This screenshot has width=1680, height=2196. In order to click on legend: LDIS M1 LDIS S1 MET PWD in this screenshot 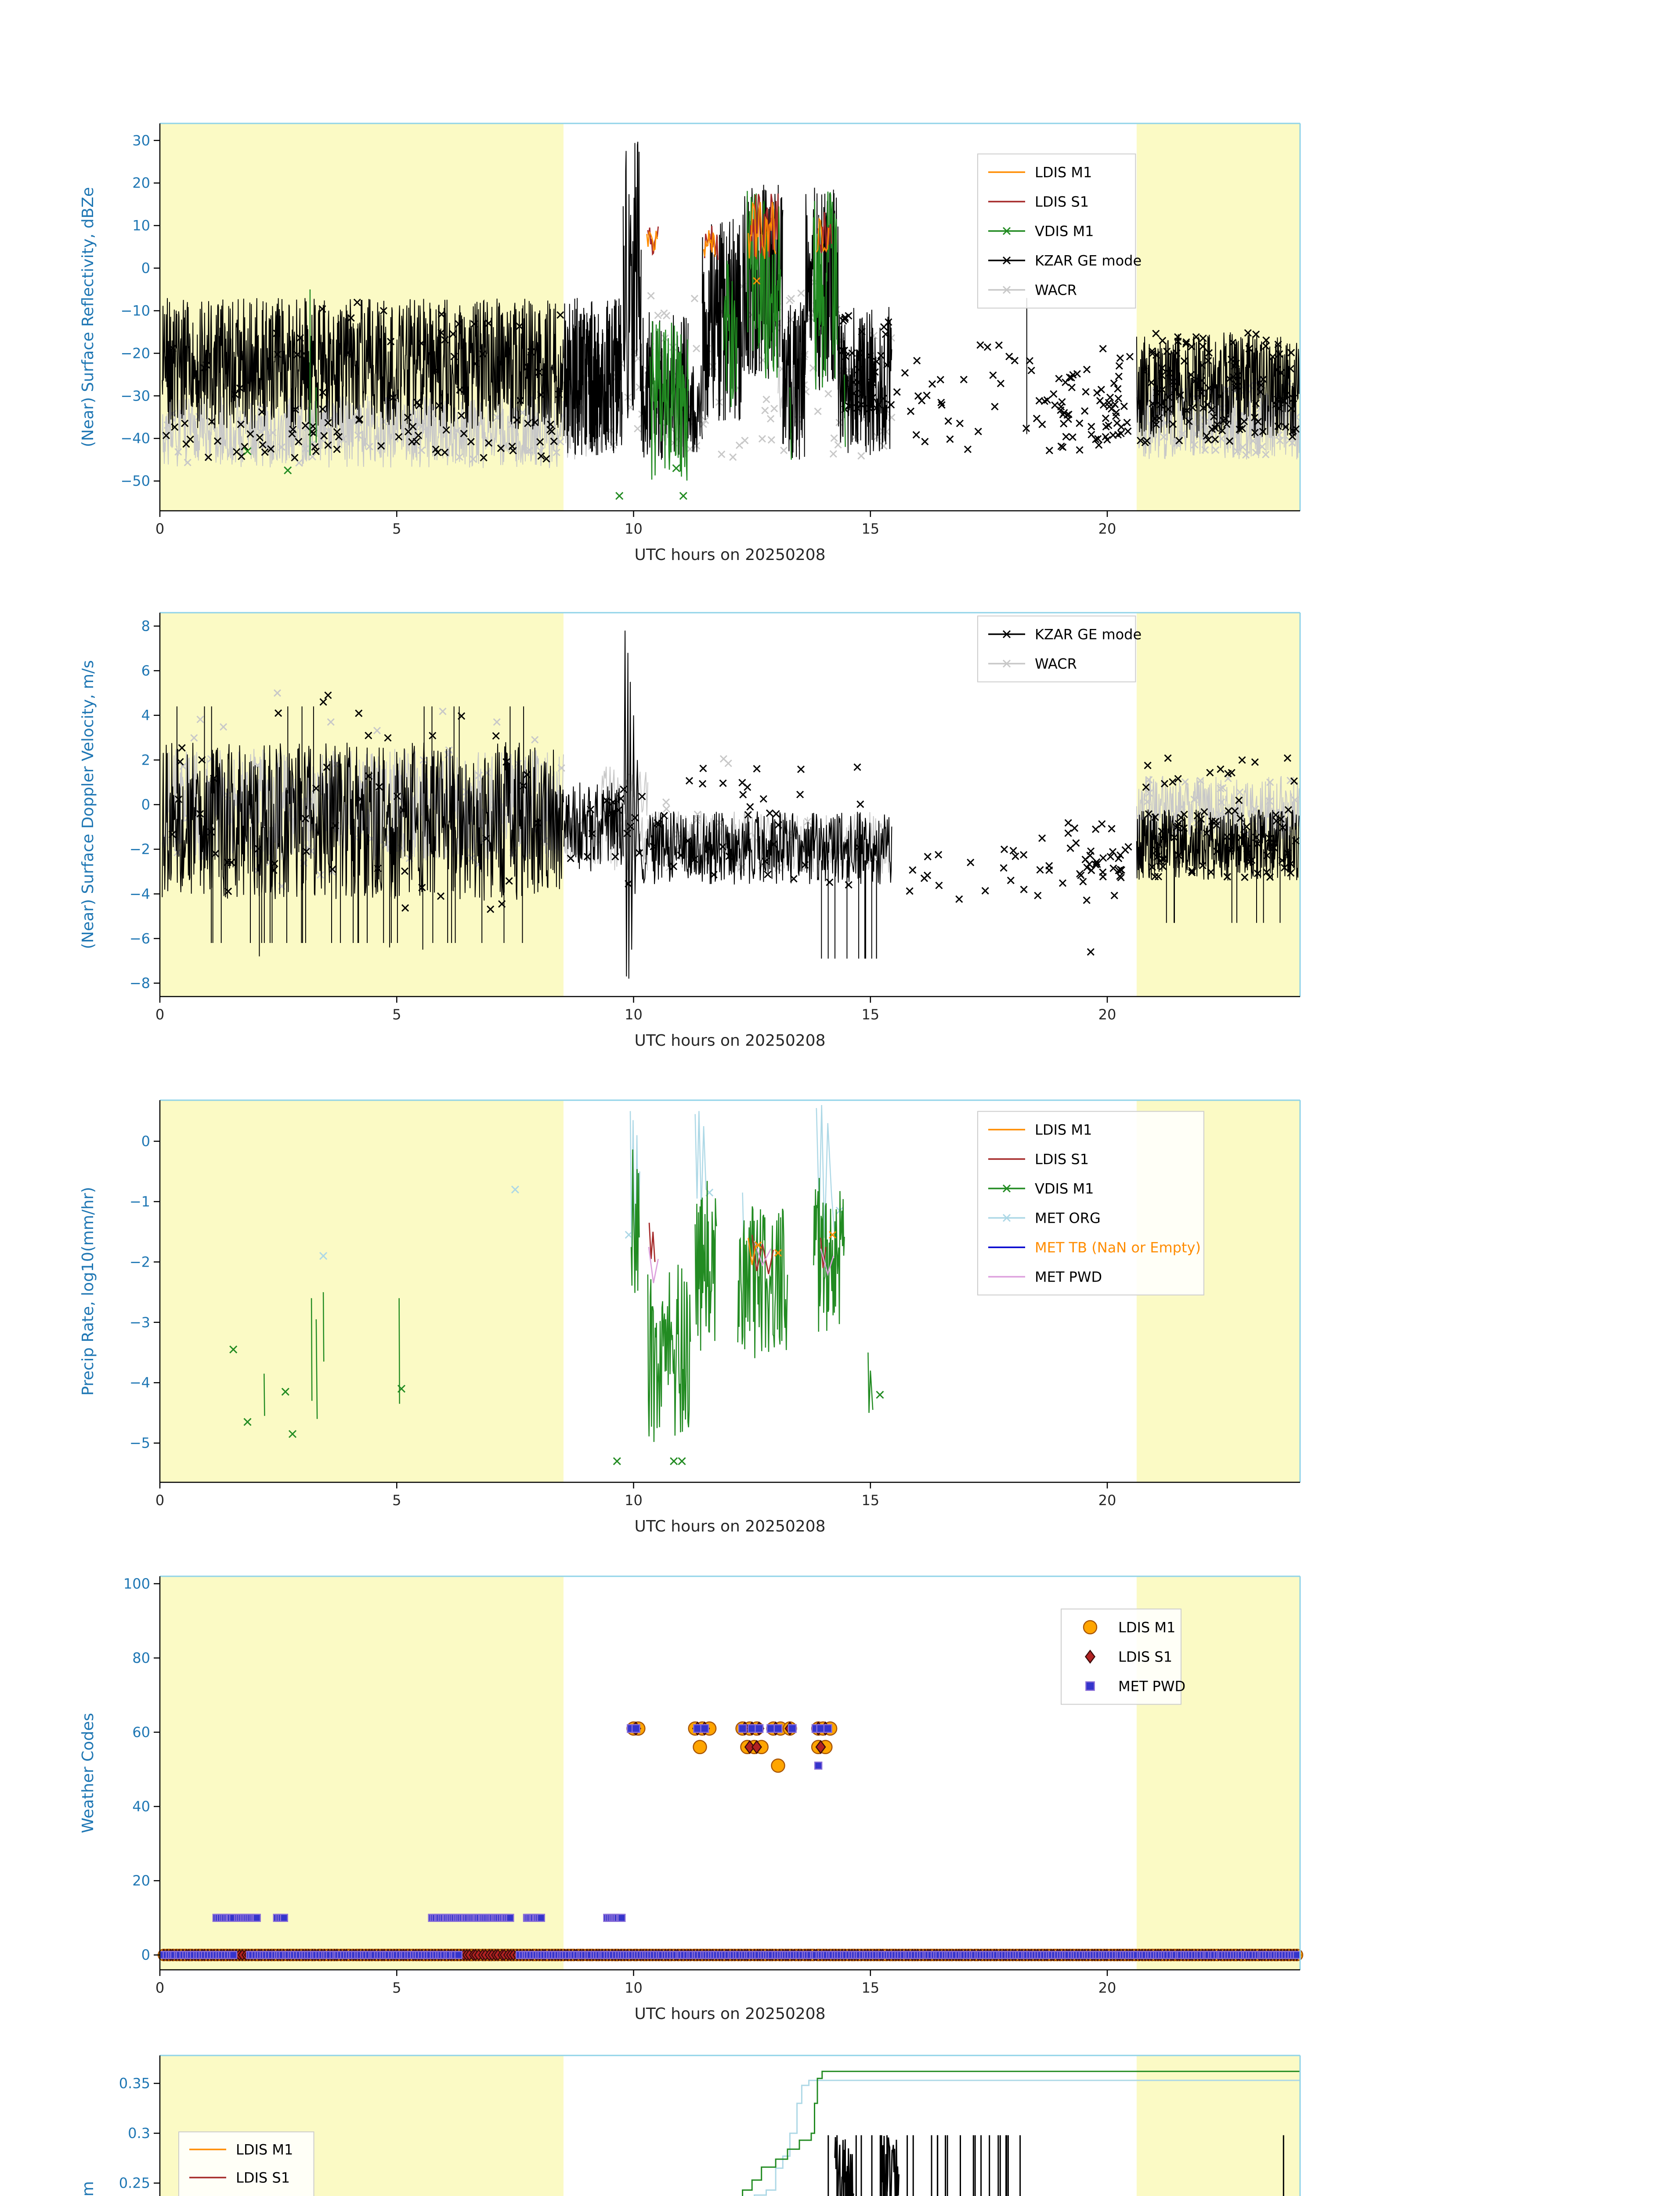, I will do `click(1123, 1656)`.